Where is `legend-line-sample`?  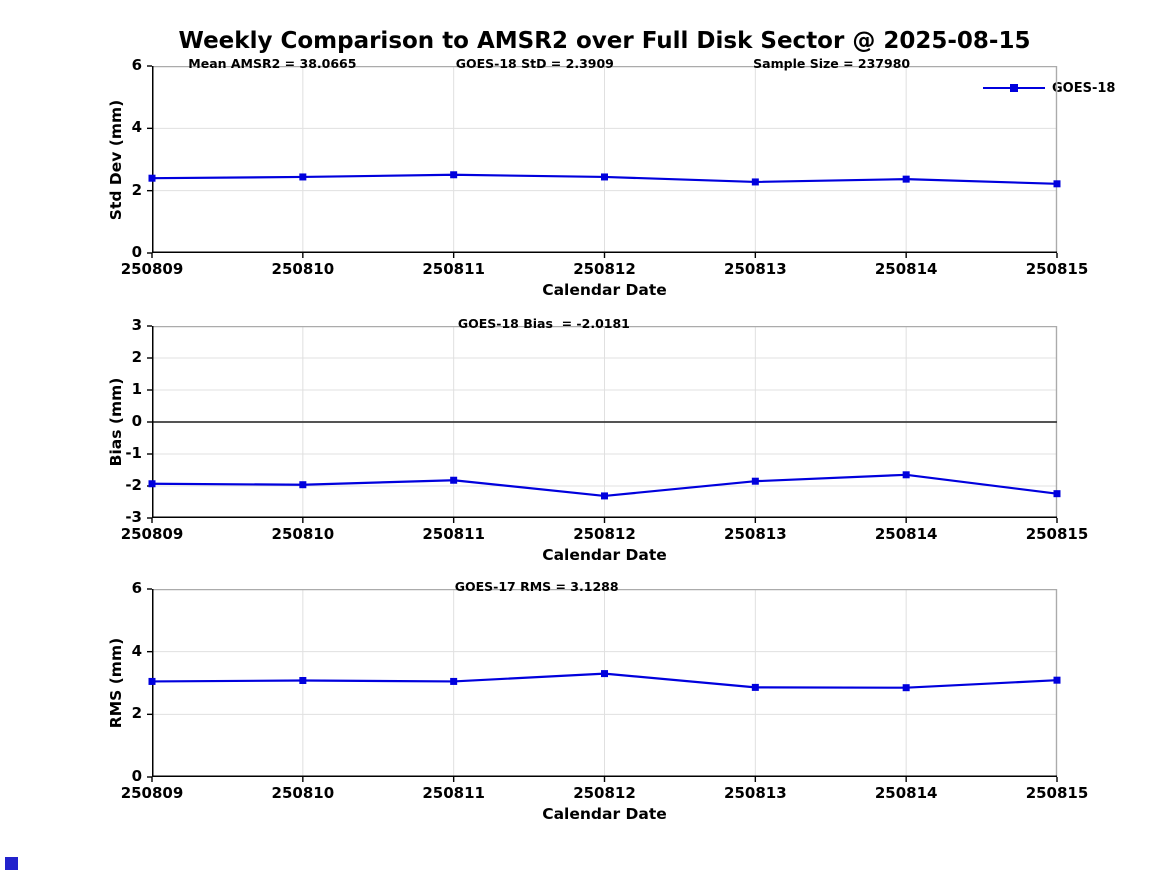 legend-line-sample is located at coordinates (1014, 88).